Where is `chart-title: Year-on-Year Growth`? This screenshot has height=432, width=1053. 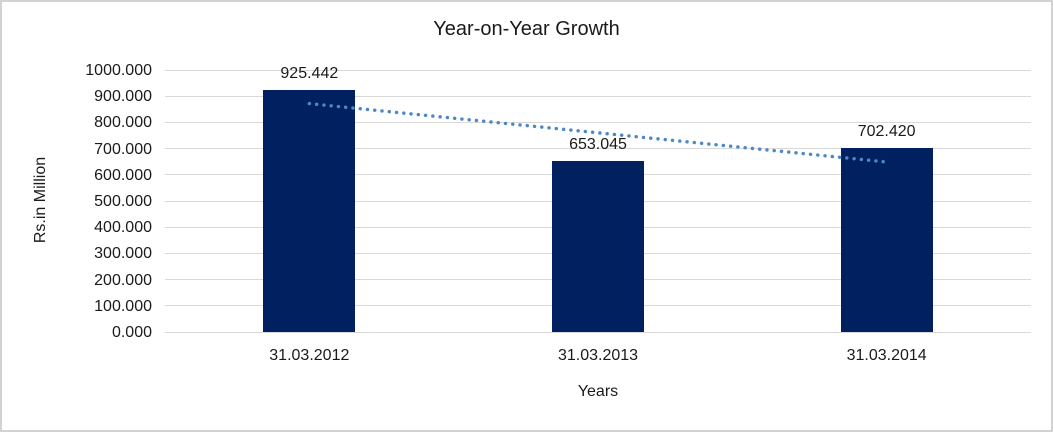
chart-title: Year-on-Year Growth is located at coordinates (526, 29).